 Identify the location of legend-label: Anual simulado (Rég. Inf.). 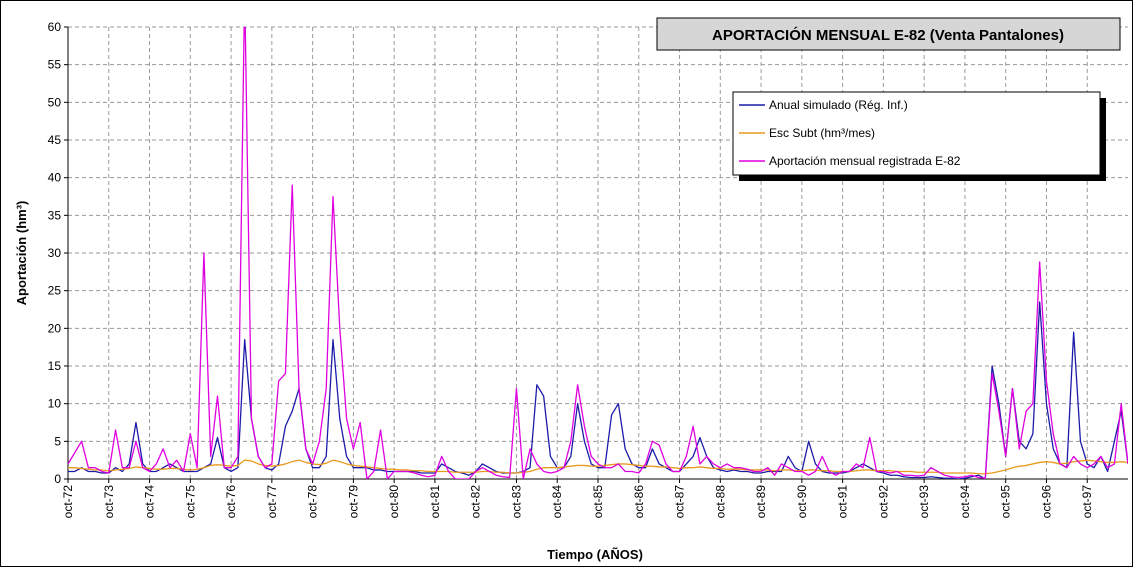
(838, 105).